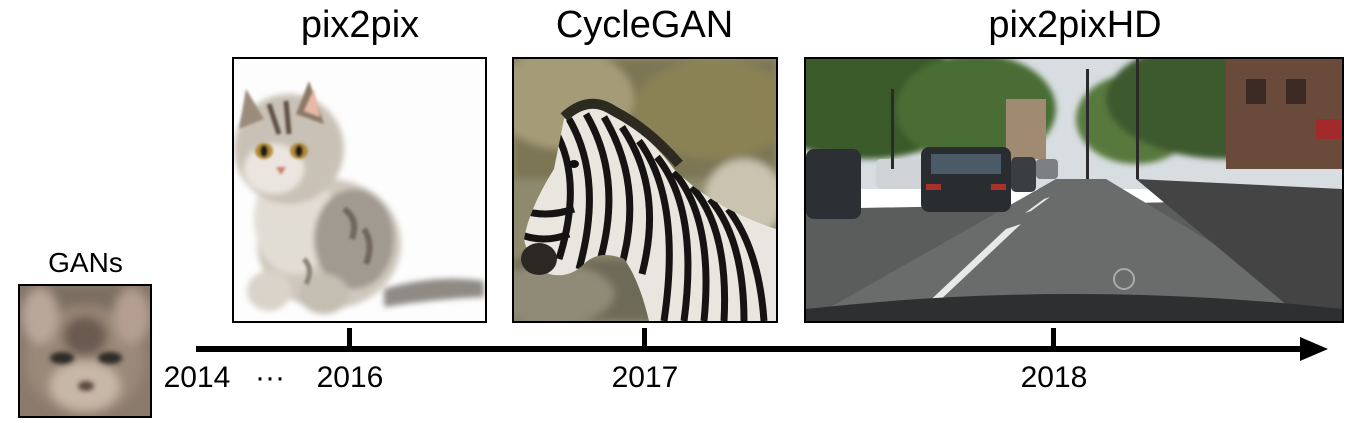 Image resolution: width=1349 pixels, height=423 pixels. What do you see at coordinates (1054, 377) in the screenshot?
I see `year-2018: 2018` at bounding box center [1054, 377].